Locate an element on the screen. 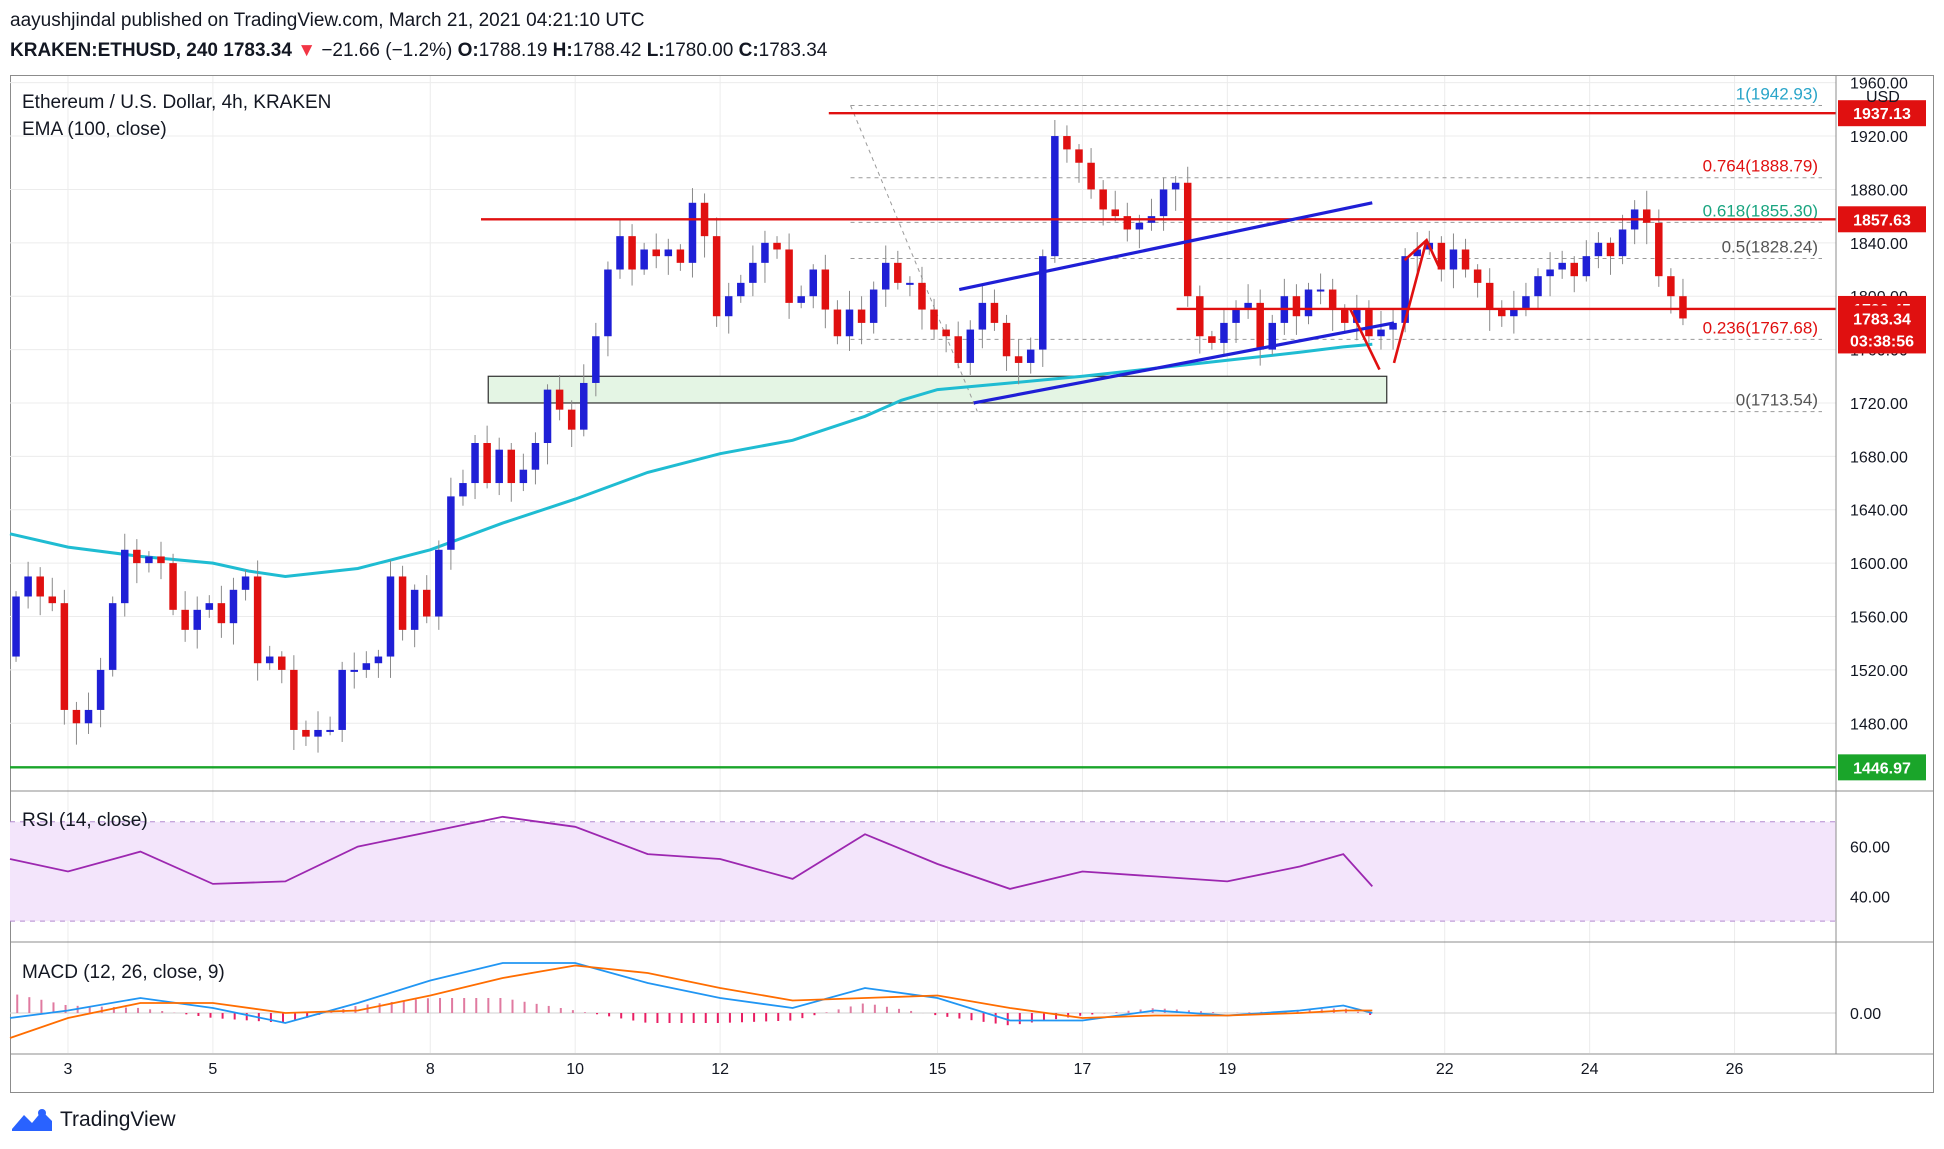 Image resolution: width=1944 pixels, height=1149 pixels. channel-lower-line is located at coordinates (1184, 363).